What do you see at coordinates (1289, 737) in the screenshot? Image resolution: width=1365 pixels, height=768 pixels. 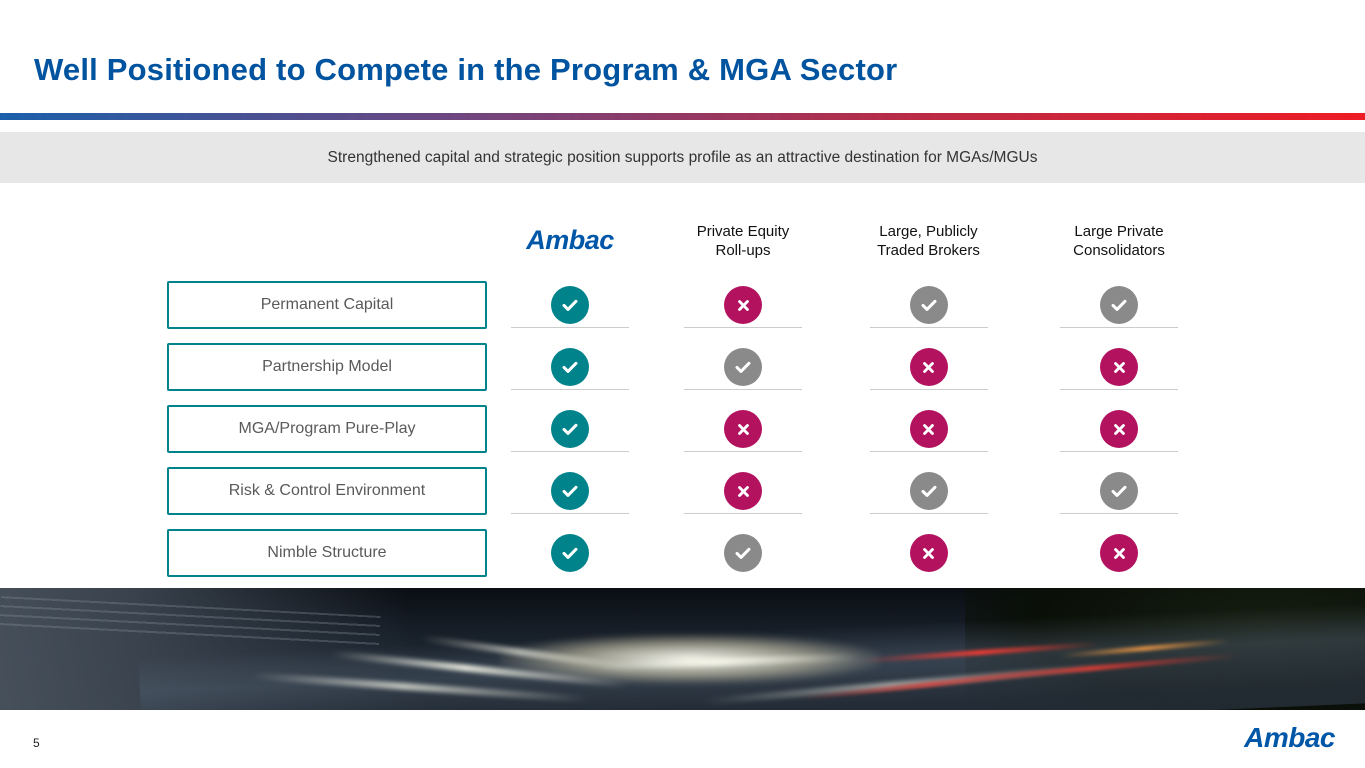 I see `ambac-logo-footer: Ambac` at bounding box center [1289, 737].